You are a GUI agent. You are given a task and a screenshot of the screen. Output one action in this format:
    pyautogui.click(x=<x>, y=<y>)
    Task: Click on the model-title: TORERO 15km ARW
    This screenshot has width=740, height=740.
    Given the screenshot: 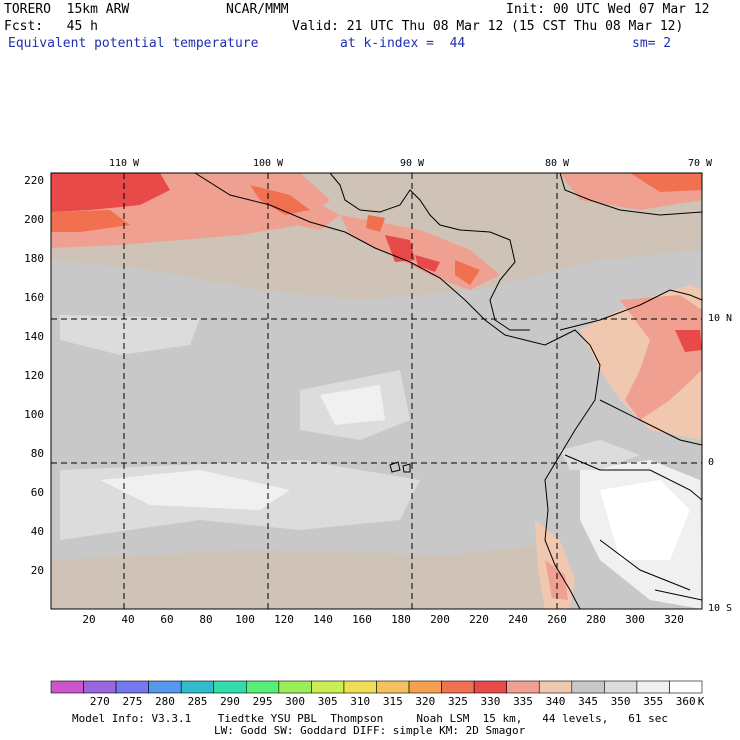 What is the action you would take?
    pyautogui.click(x=67, y=9)
    